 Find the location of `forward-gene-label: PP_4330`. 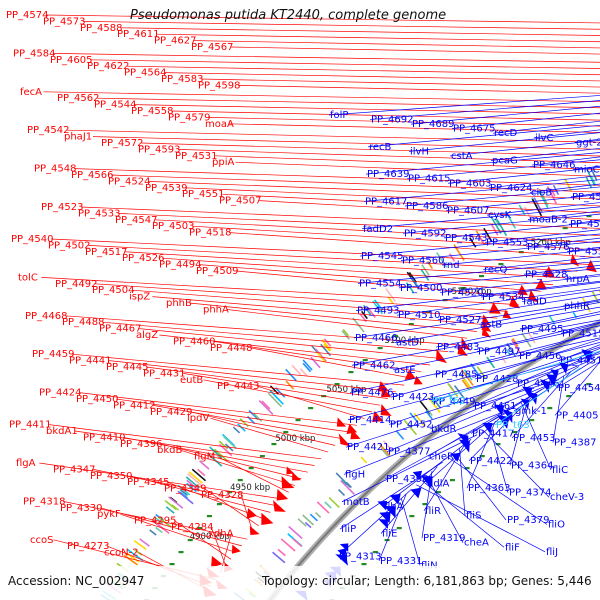

forward-gene-label: PP_4330 is located at coordinates (81, 508).